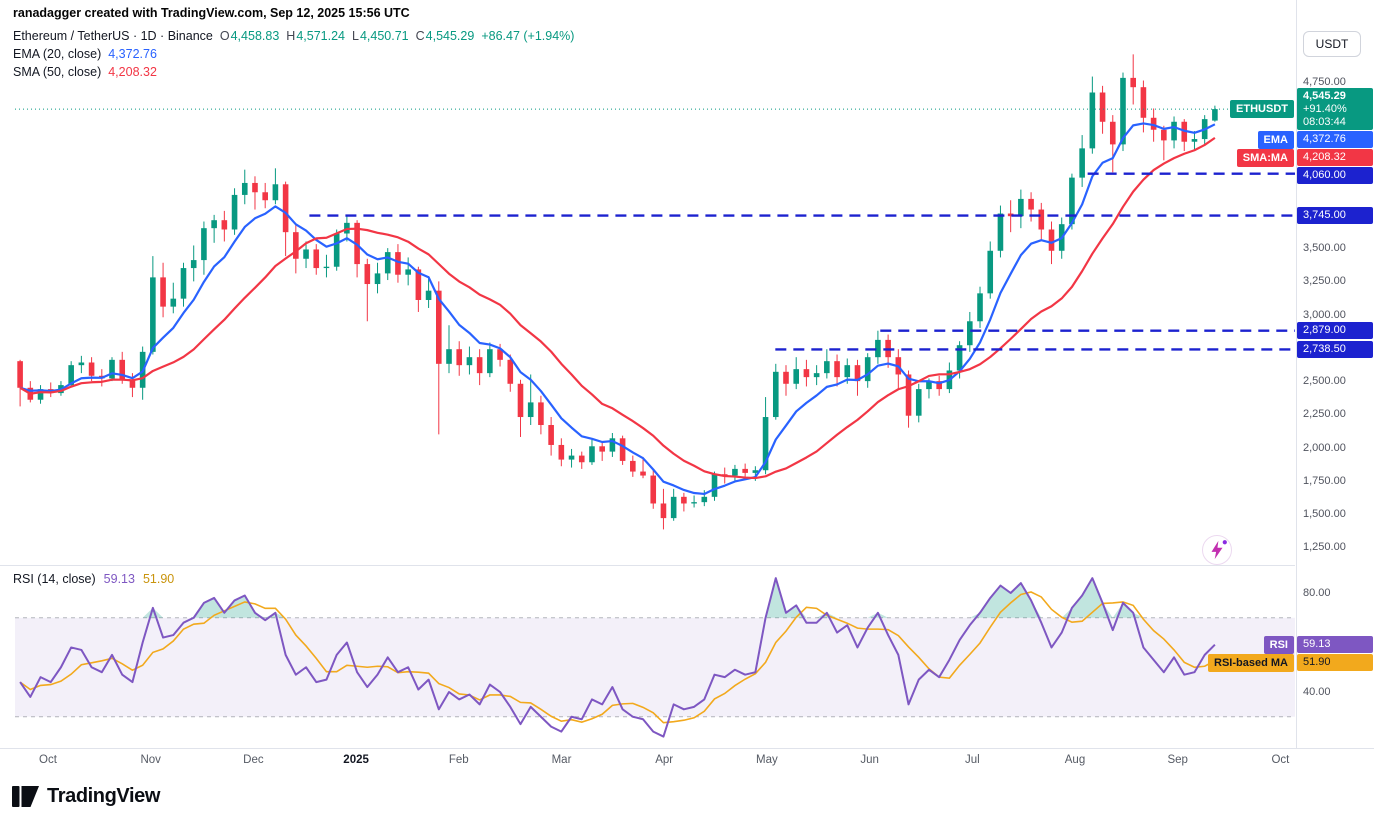  What do you see at coordinates (617, 598) in the screenshot?
I see `rsi-overbought-fill` at bounding box center [617, 598].